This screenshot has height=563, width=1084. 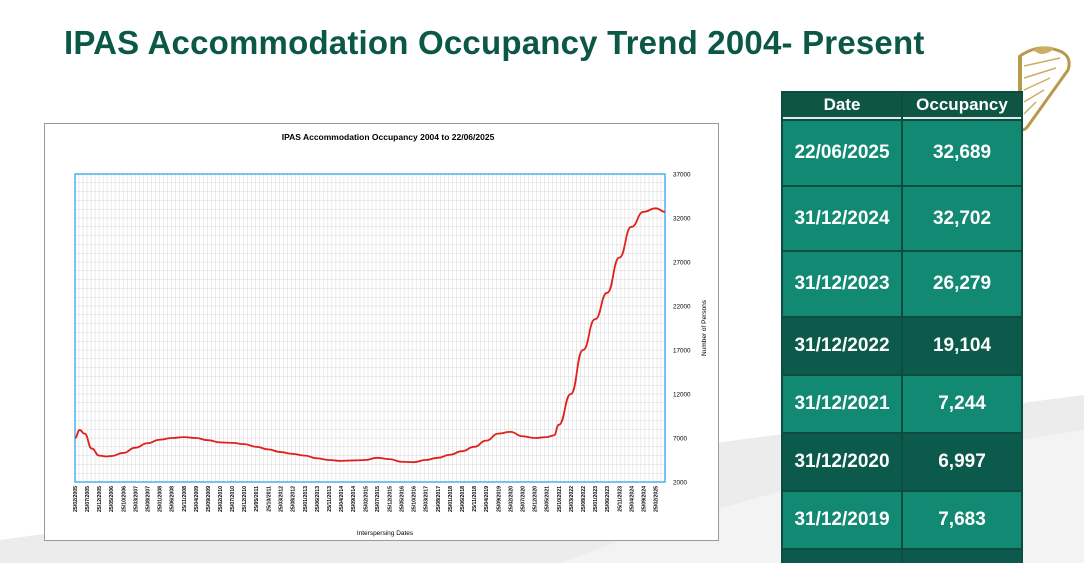 I want to click on x-tick-label: 25/04/2024, so click(x=632, y=499).